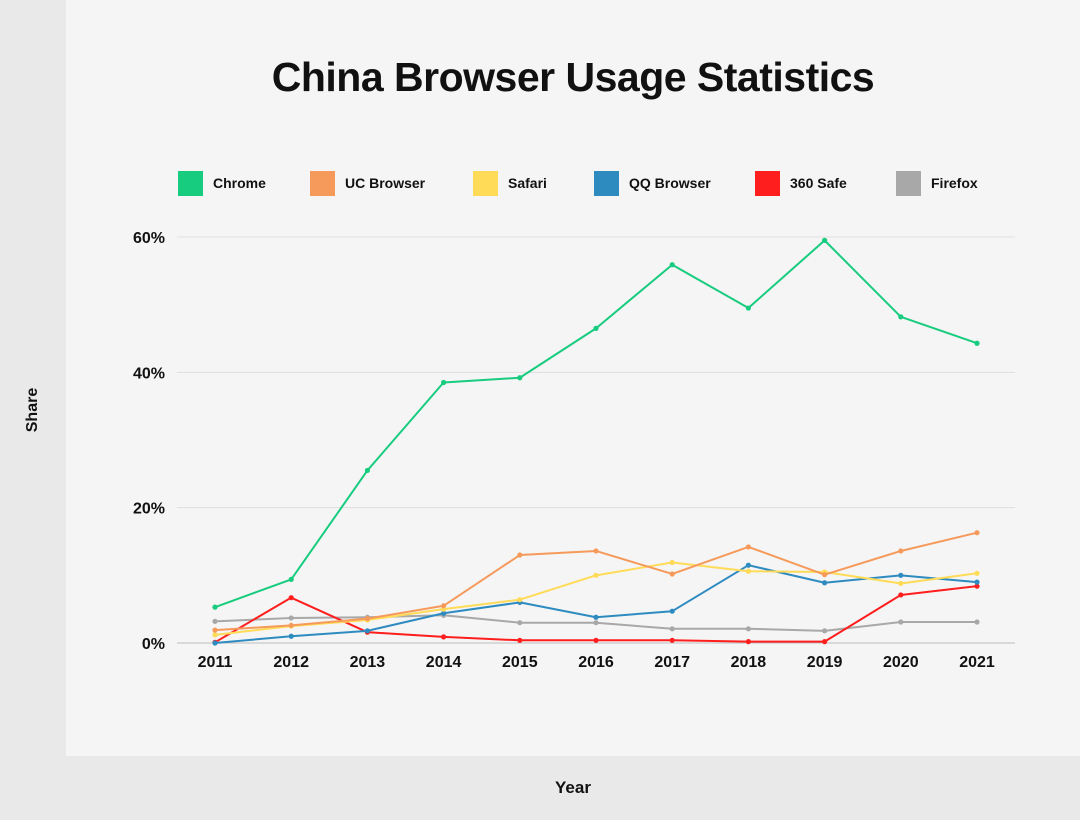 The image size is (1080, 820). Describe the element at coordinates (239, 183) in the screenshot. I see `legend-label: Chrome` at that location.